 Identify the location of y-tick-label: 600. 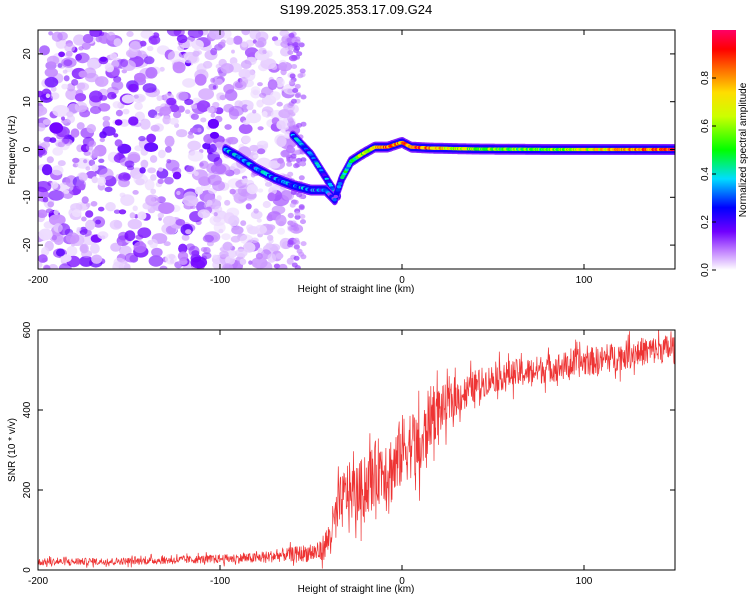
(27, 329).